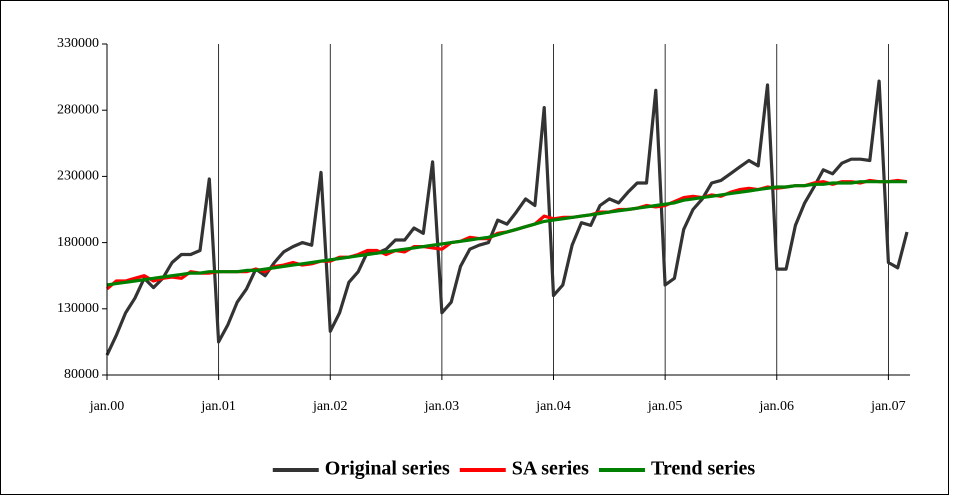 The width and height of the screenshot is (953, 495). I want to click on y-tick-label: 230000, so click(78, 176).